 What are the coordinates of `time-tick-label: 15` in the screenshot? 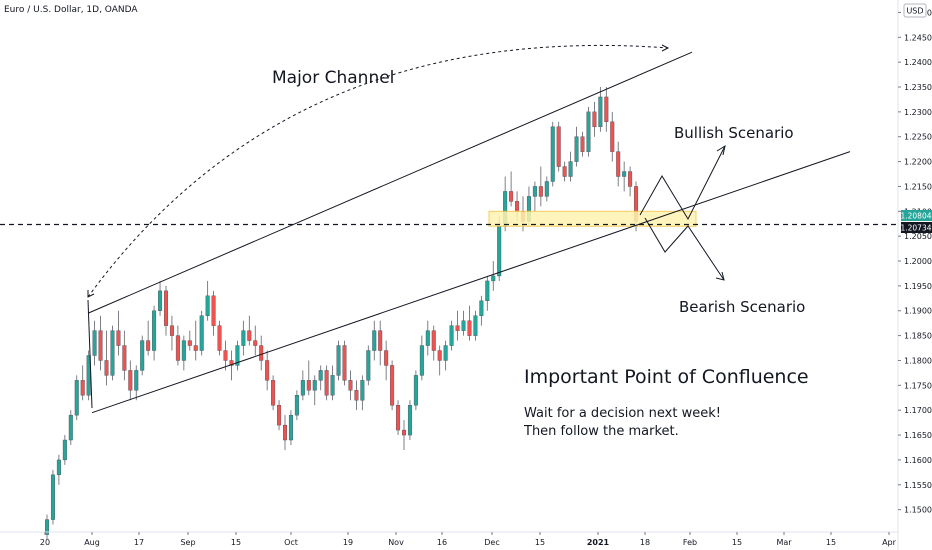 It's located at (236, 542).